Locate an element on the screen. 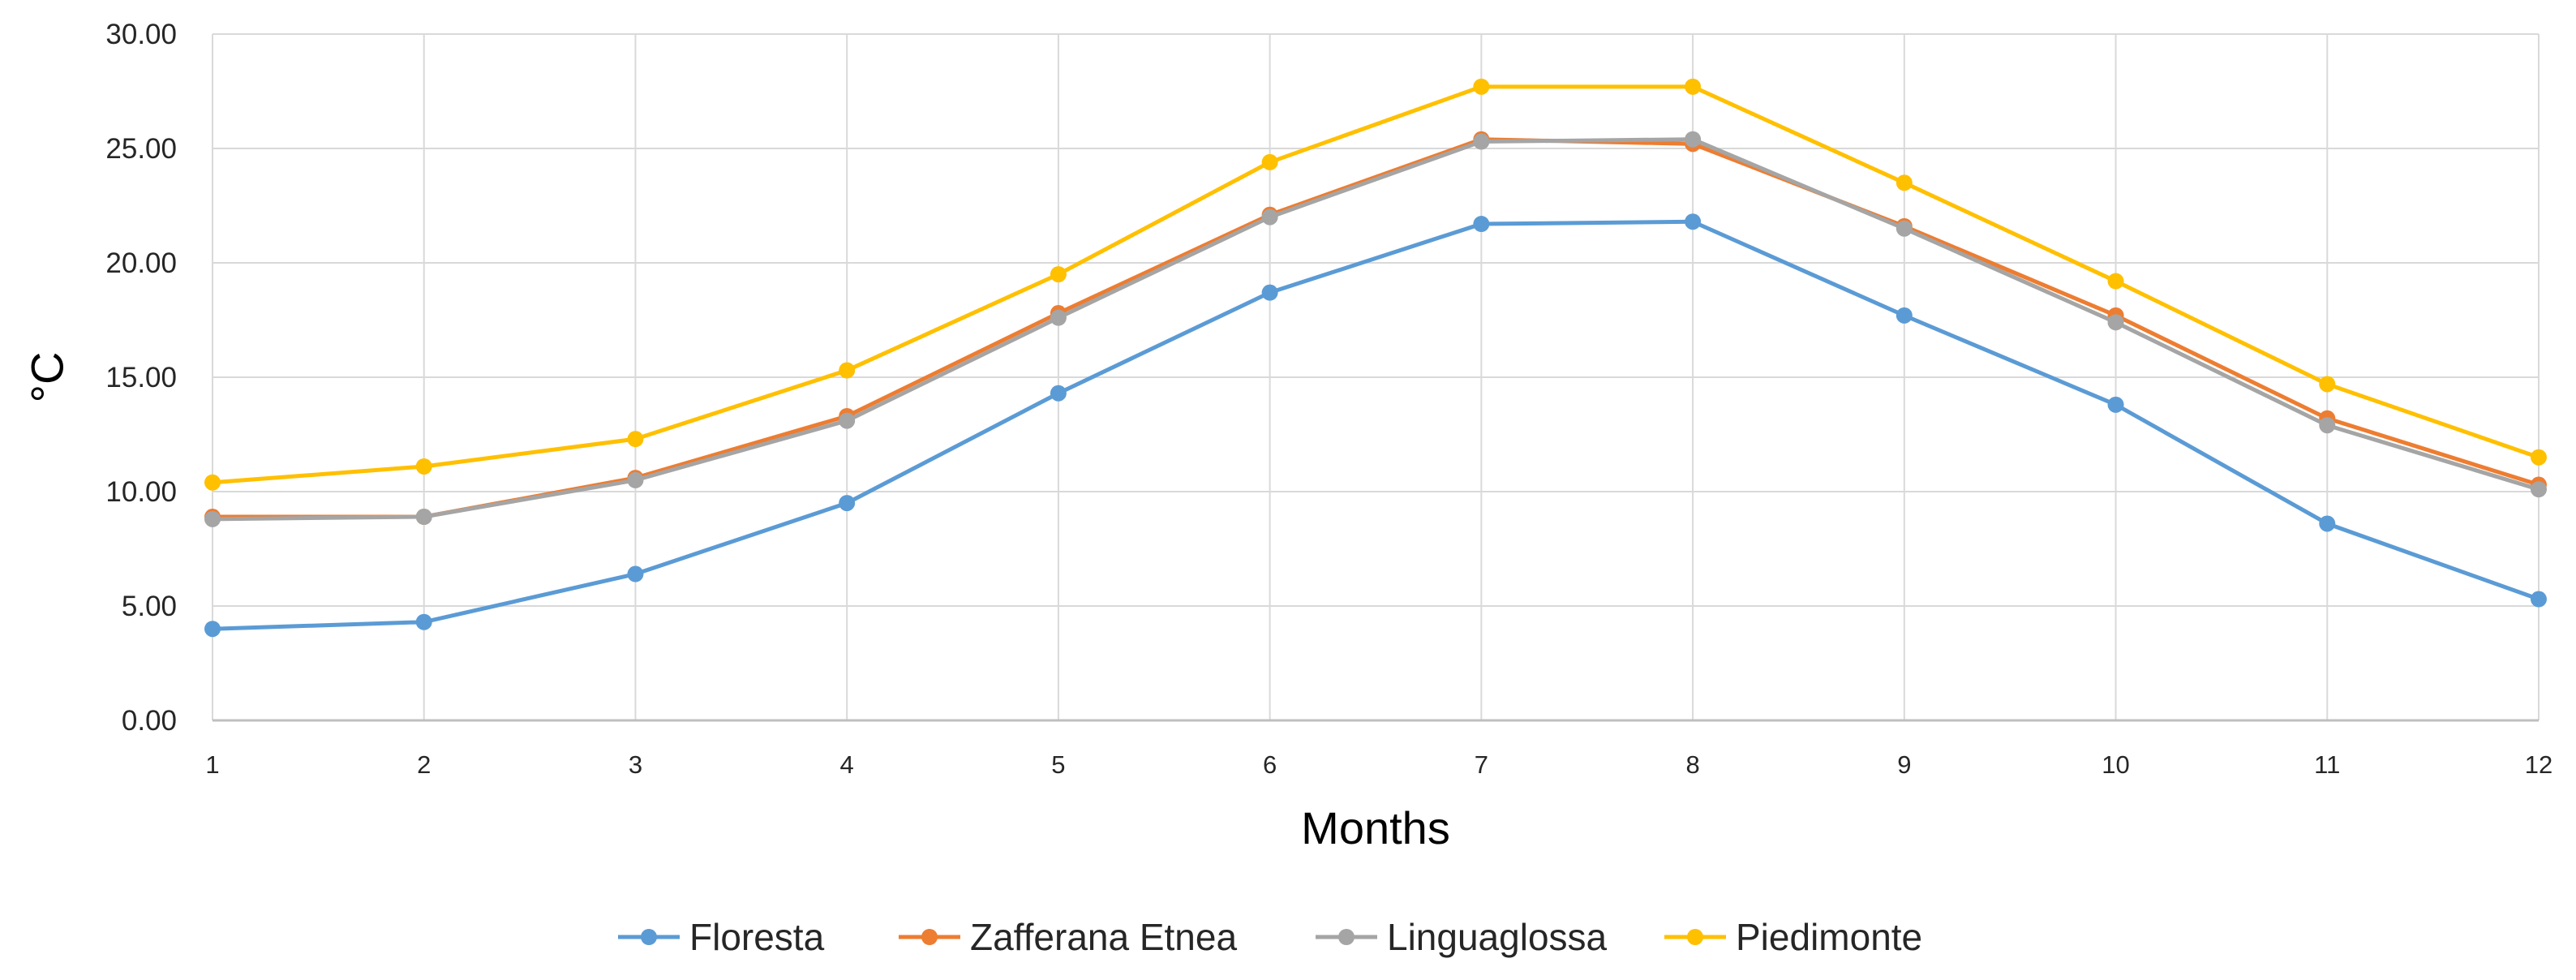 The height and width of the screenshot is (980, 2576). x-tick-label: 9 is located at coordinates (1904, 764).